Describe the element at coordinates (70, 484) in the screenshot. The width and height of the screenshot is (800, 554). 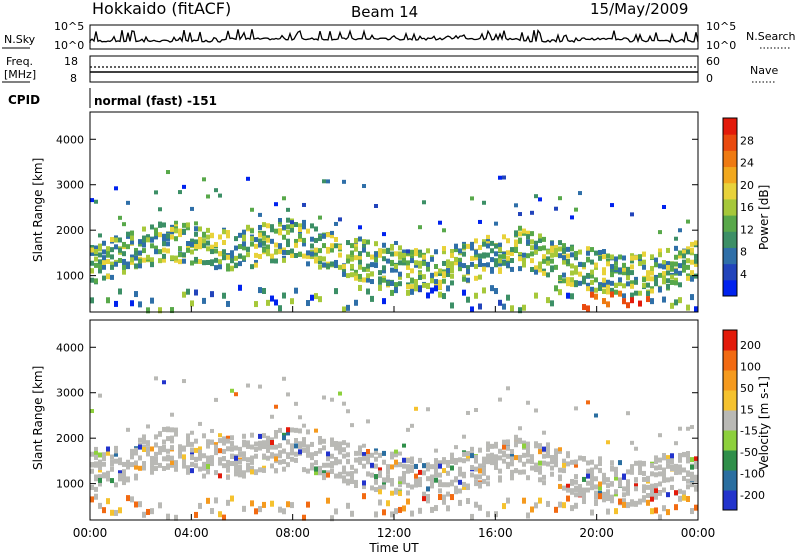
I see `velocity-ytick-tick-label-0: 1000` at that location.